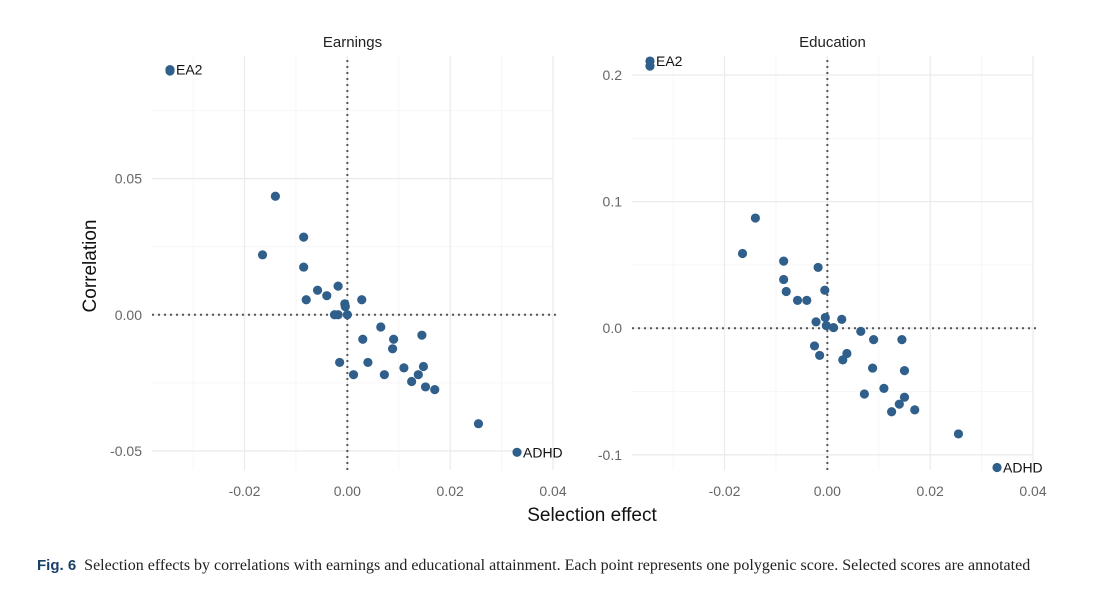 The image size is (1110, 612). I want to click on earnings-point-label-adhd: ADHD, so click(543, 452).